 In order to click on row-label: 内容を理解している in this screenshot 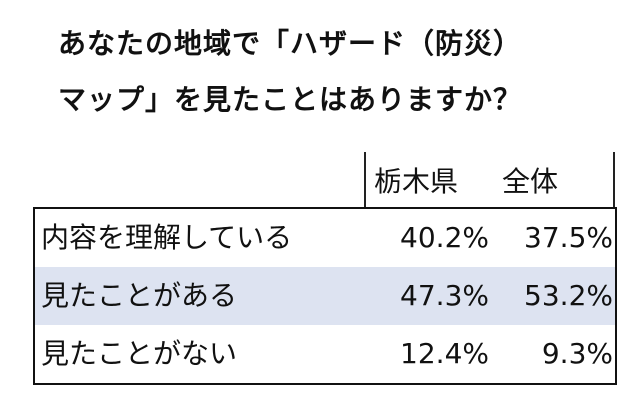, I will do `click(167, 237)`.